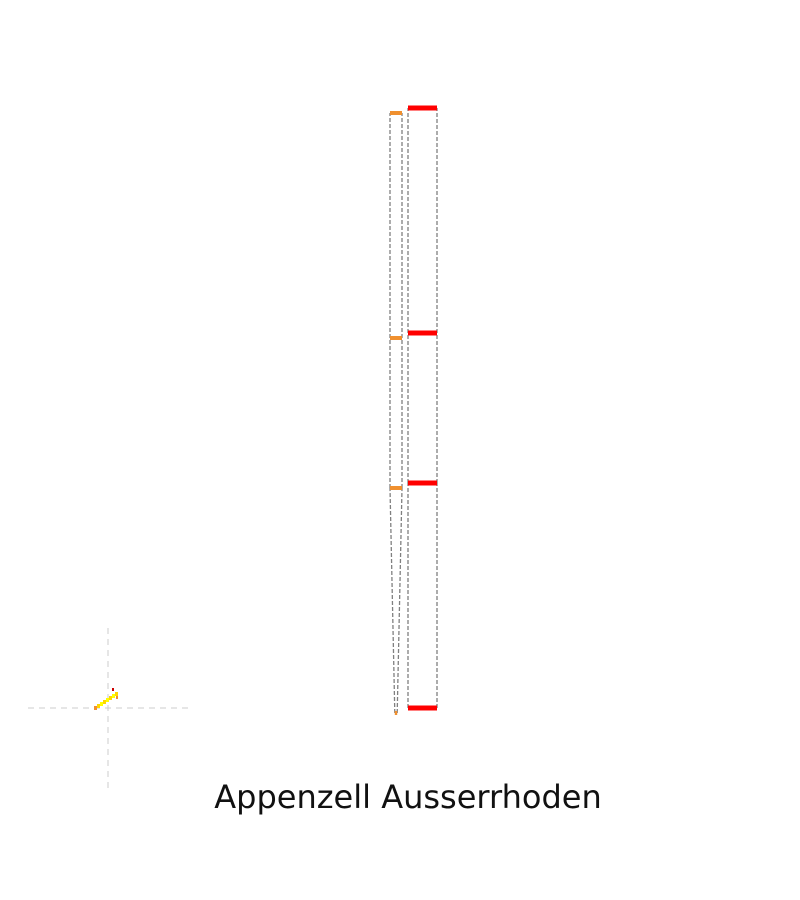 The width and height of the screenshot is (800, 900). I want to click on series-1-outline, so click(396, 413).